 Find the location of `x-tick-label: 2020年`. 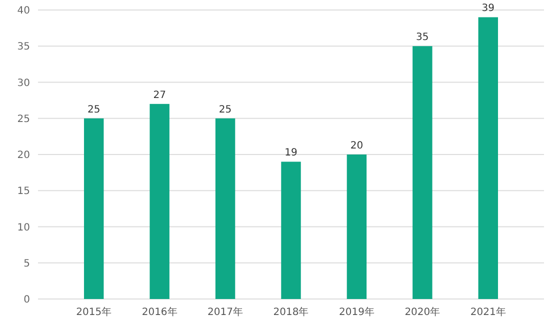

x-tick-label: 2020年 is located at coordinates (422, 312).